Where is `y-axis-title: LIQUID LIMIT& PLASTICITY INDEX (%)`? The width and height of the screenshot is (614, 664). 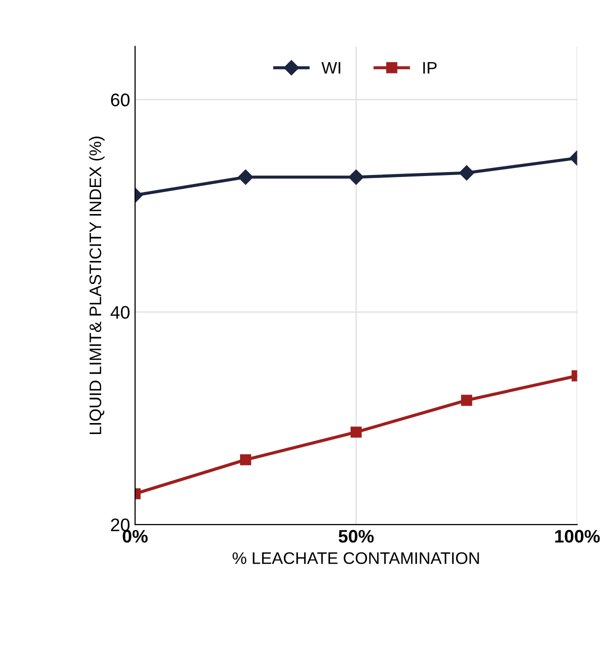 y-axis-title: LIQUID LIMIT& PLASTICITY INDEX (%) is located at coordinates (97, 285).